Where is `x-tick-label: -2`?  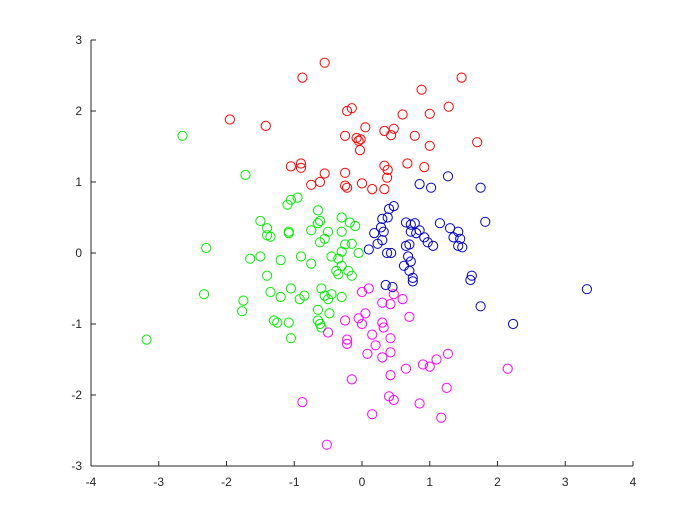 x-tick-label: -2 is located at coordinates (226, 482).